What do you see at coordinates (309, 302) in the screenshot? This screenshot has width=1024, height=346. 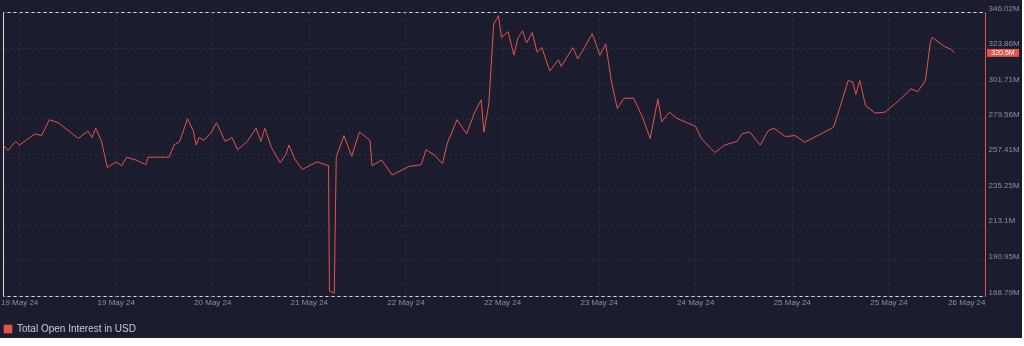 I see `x-tick-label: 21 May 24` at bounding box center [309, 302].